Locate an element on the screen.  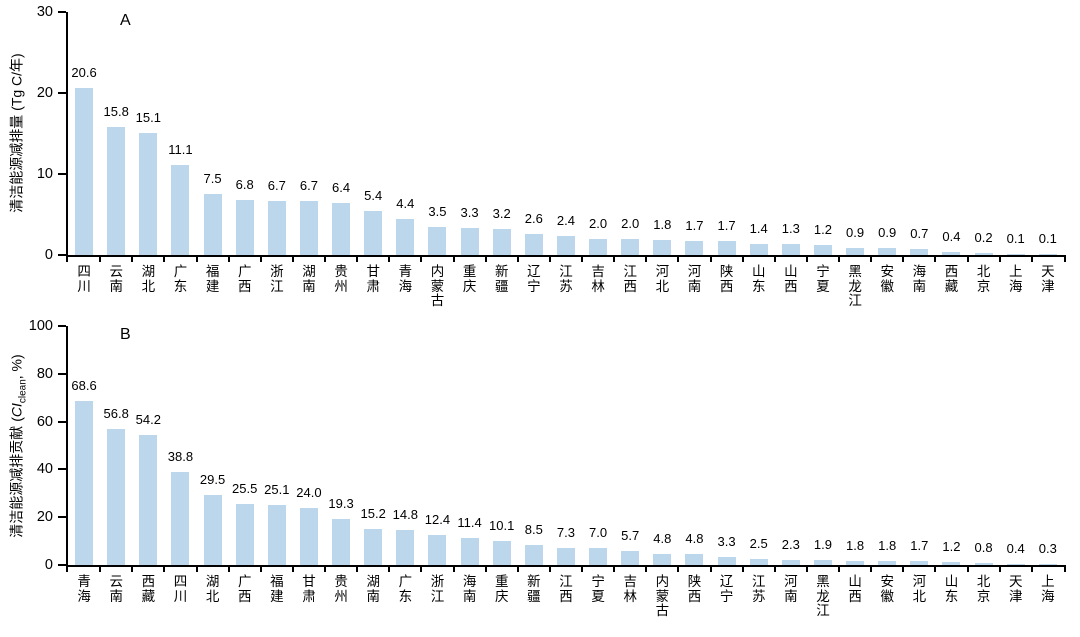
x-axis-ticks-a is located at coordinates (566, 258).